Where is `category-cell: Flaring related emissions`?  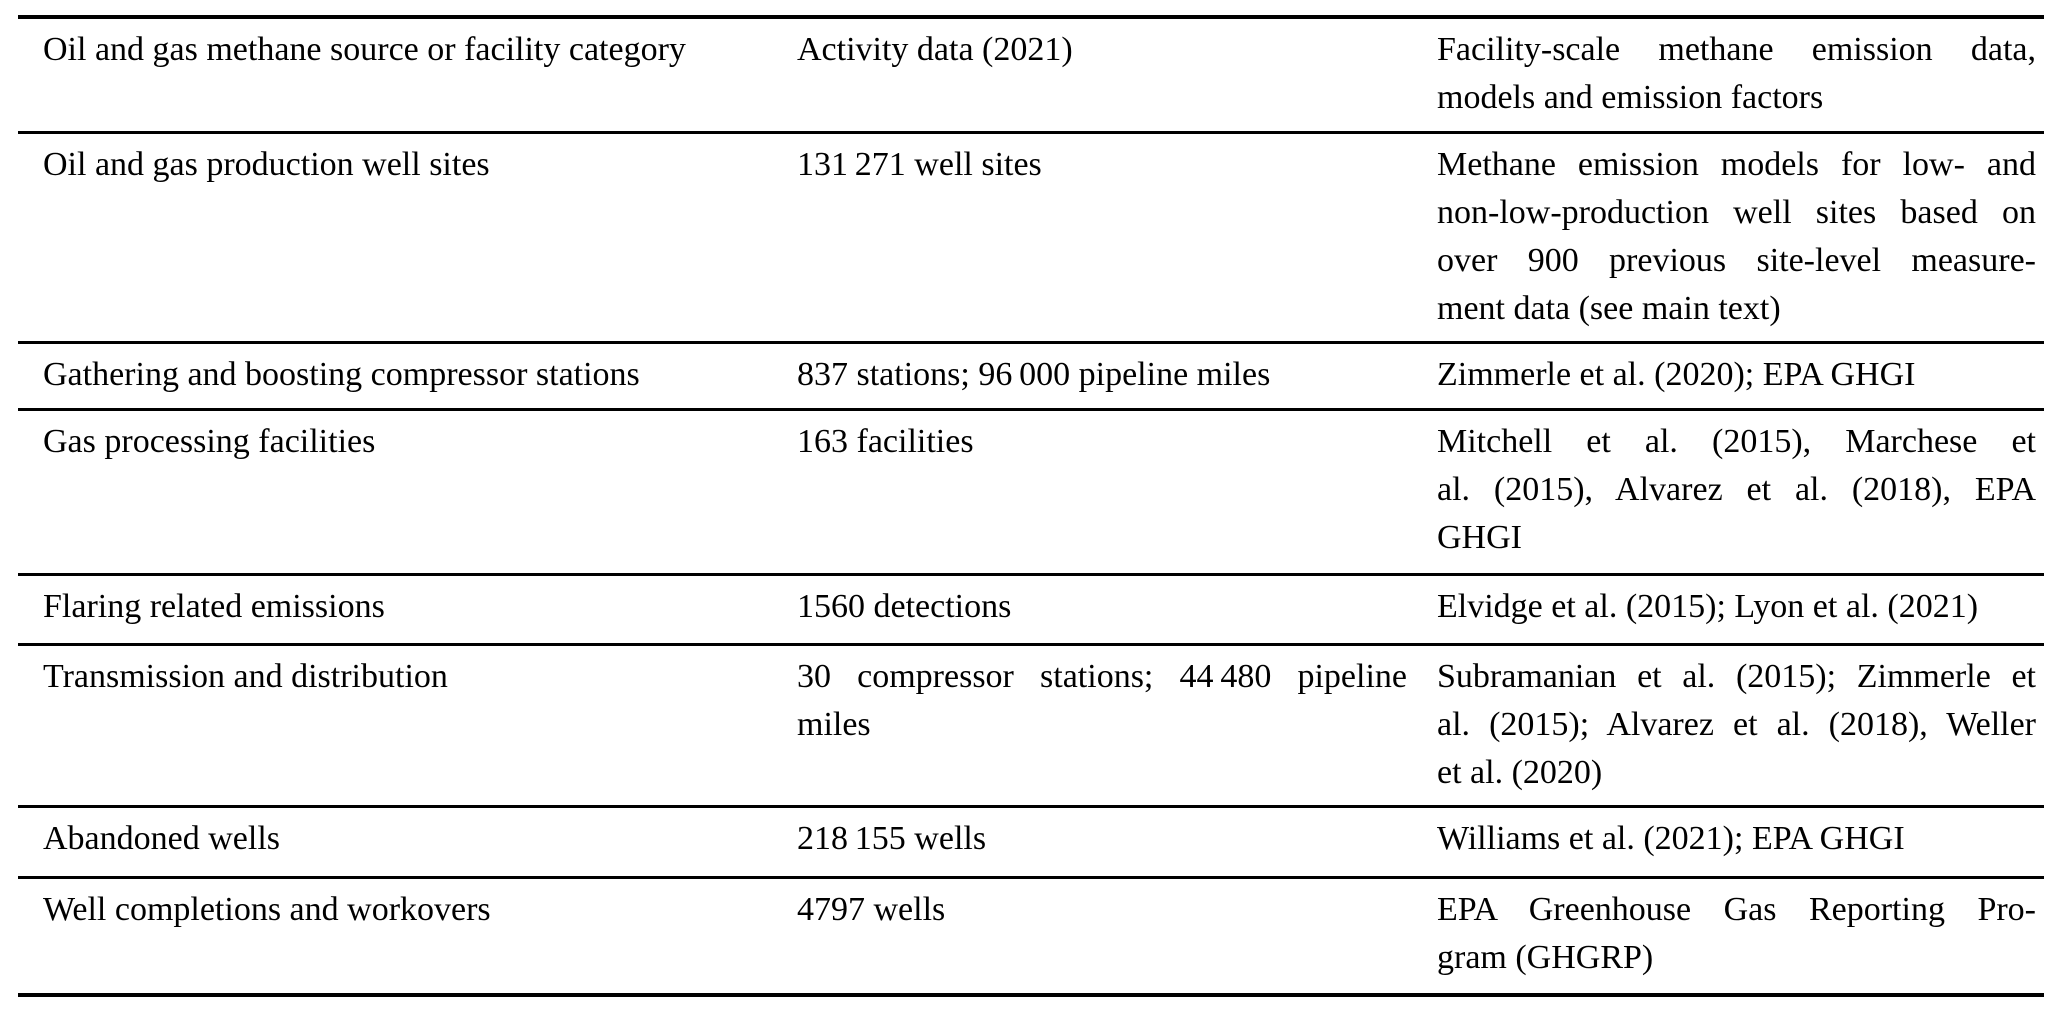 category-cell: Flaring related emissions is located at coordinates (407, 609).